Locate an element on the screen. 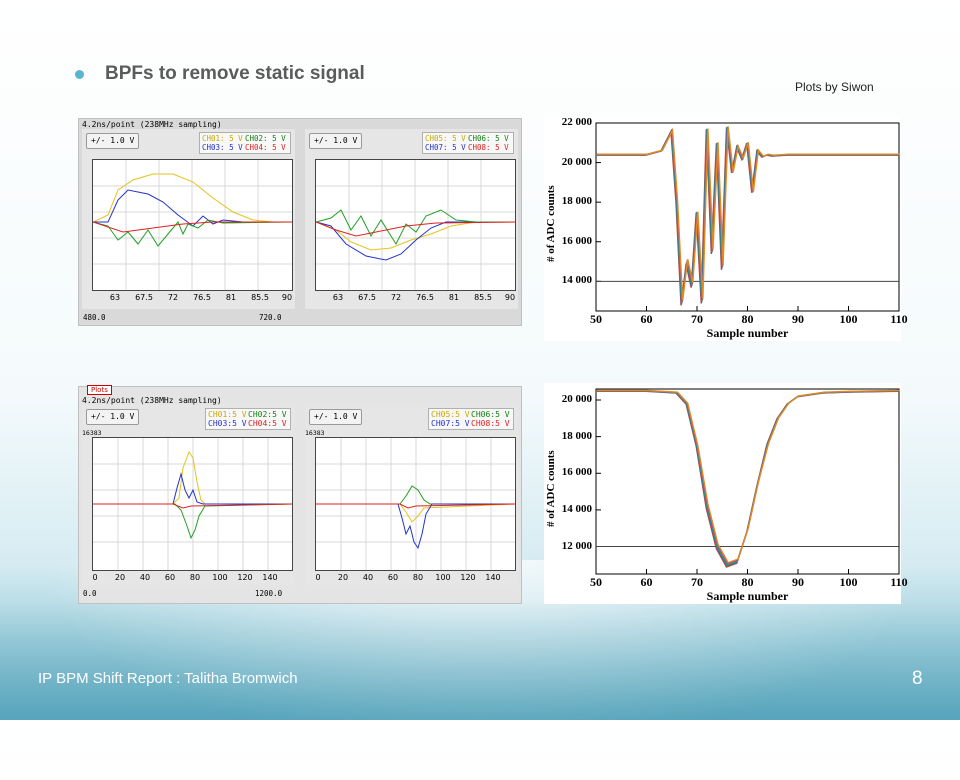 Image resolution: width=960 pixels, height=780 pixels. page-number: 8 is located at coordinates (917, 678).